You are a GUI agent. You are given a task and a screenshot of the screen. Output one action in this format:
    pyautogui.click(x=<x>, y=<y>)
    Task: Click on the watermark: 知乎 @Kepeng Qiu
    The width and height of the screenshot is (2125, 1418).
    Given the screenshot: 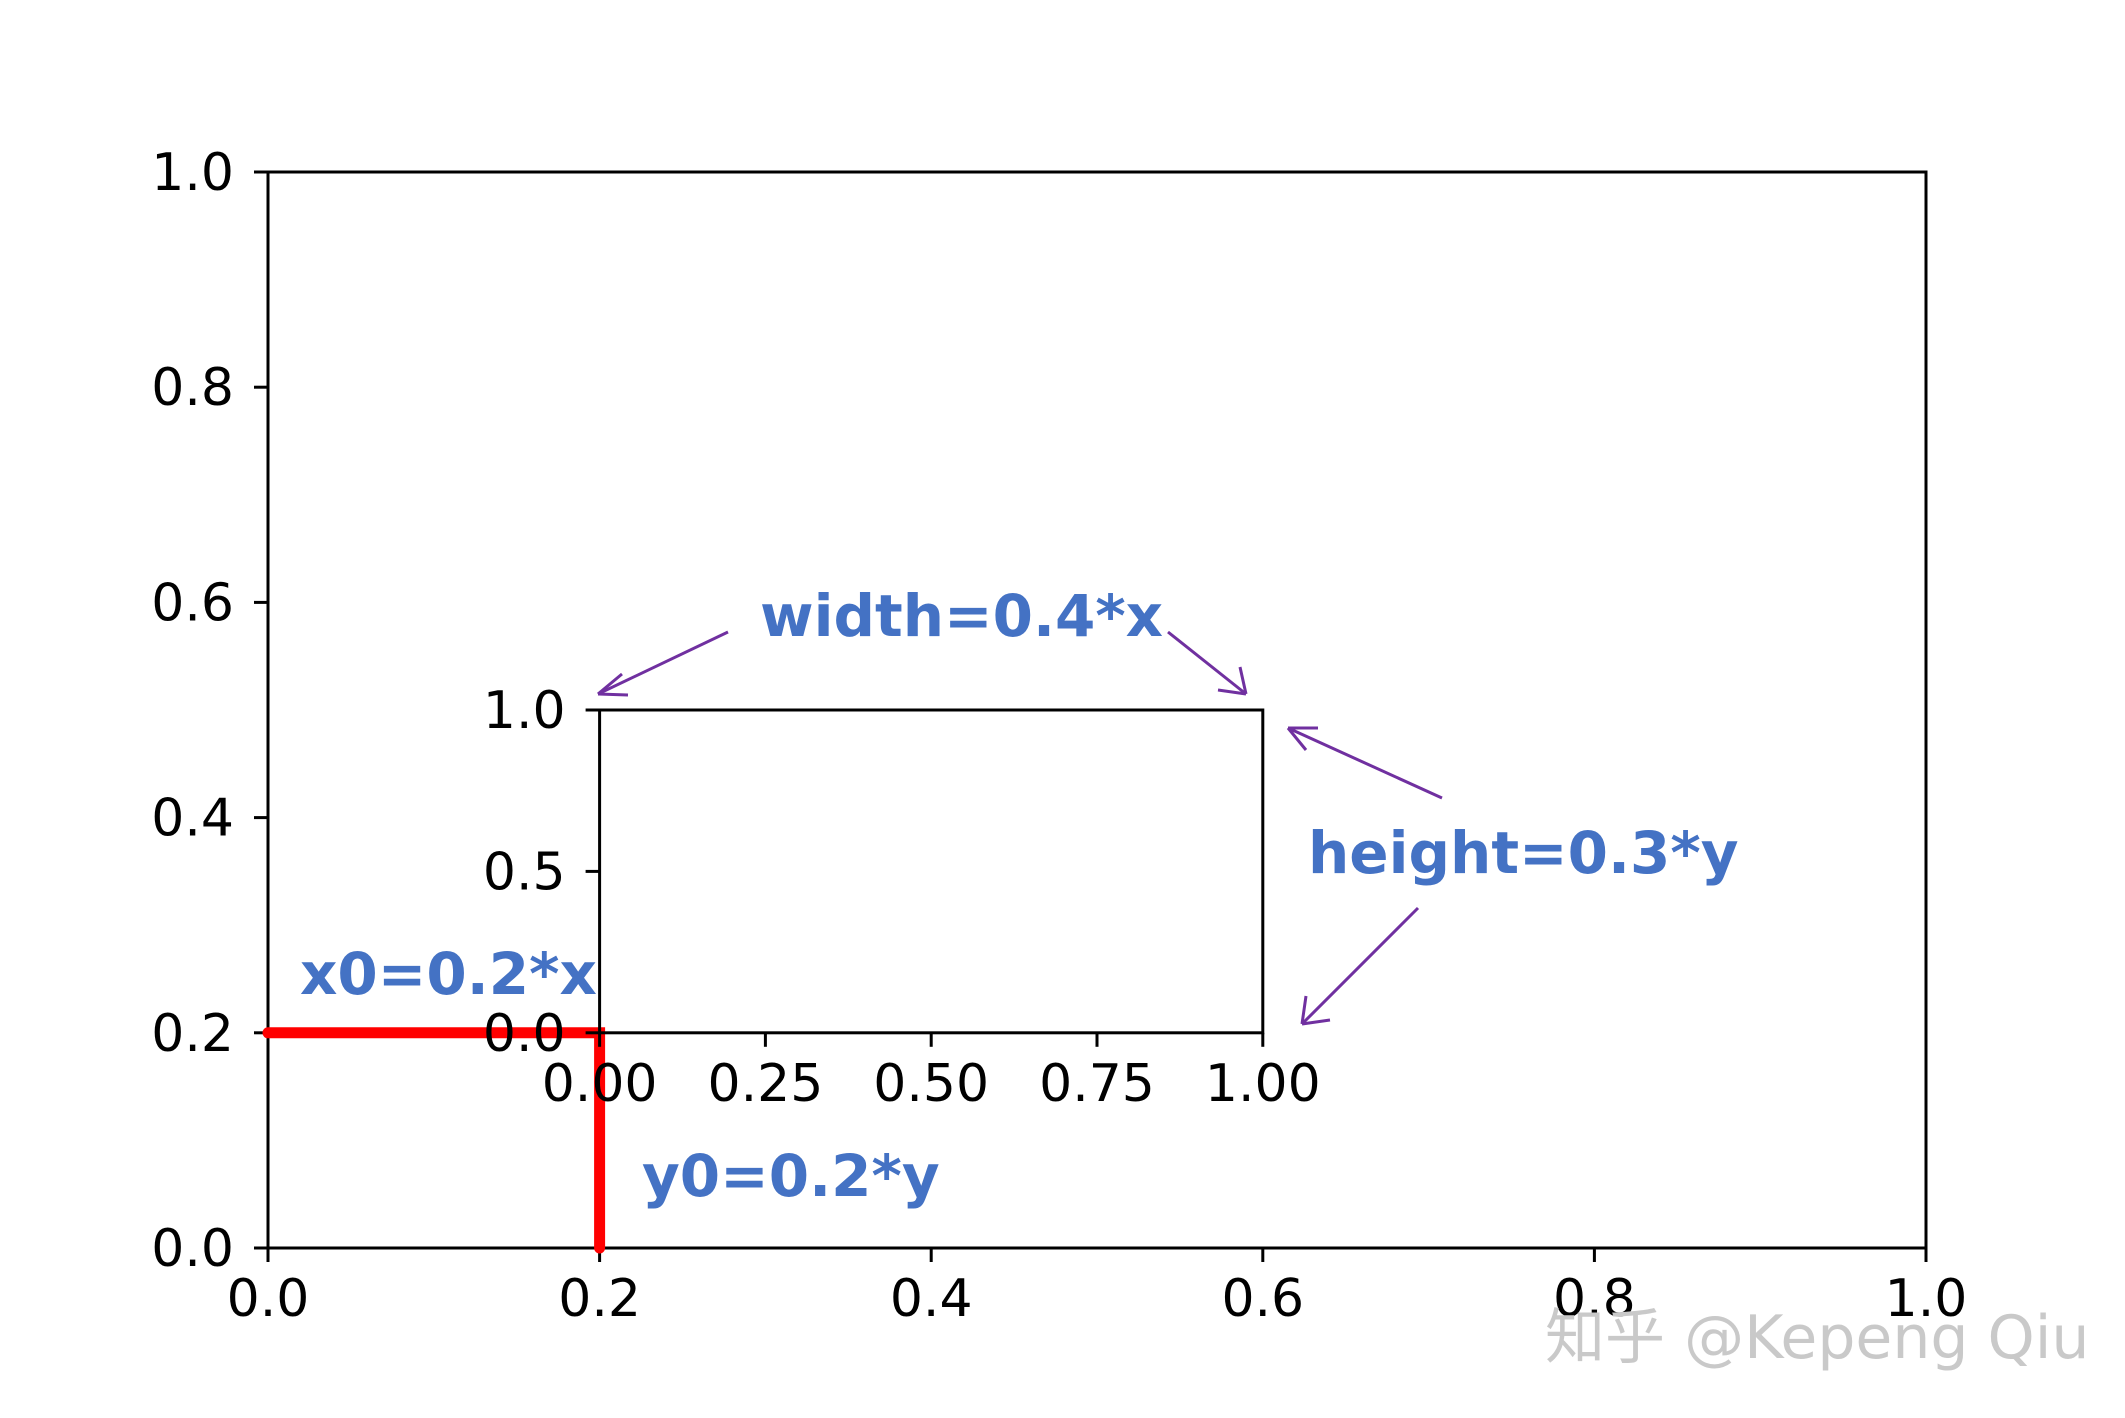 What is the action you would take?
    pyautogui.click(x=1817, y=1338)
    